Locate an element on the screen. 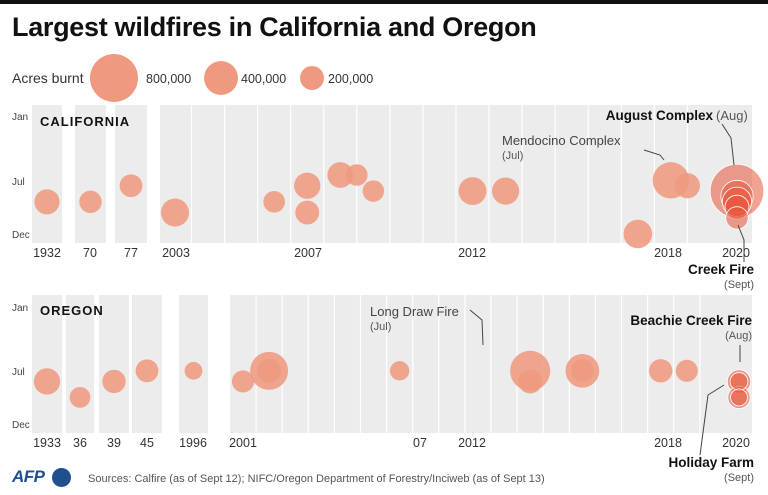 The width and height of the screenshot is (768, 495). x-tick-label: 2003 is located at coordinates (176, 253).